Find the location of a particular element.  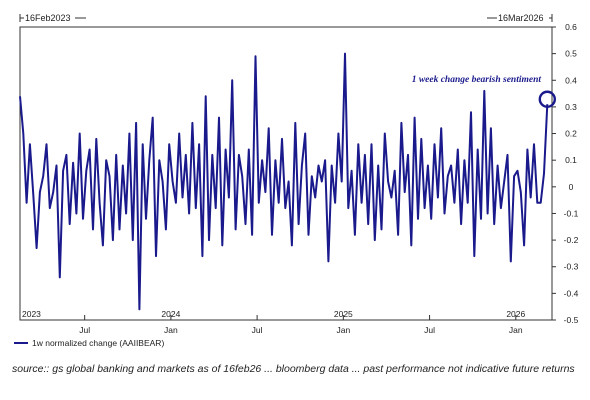

year-label: 2026 is located at coordinates (515, 314).